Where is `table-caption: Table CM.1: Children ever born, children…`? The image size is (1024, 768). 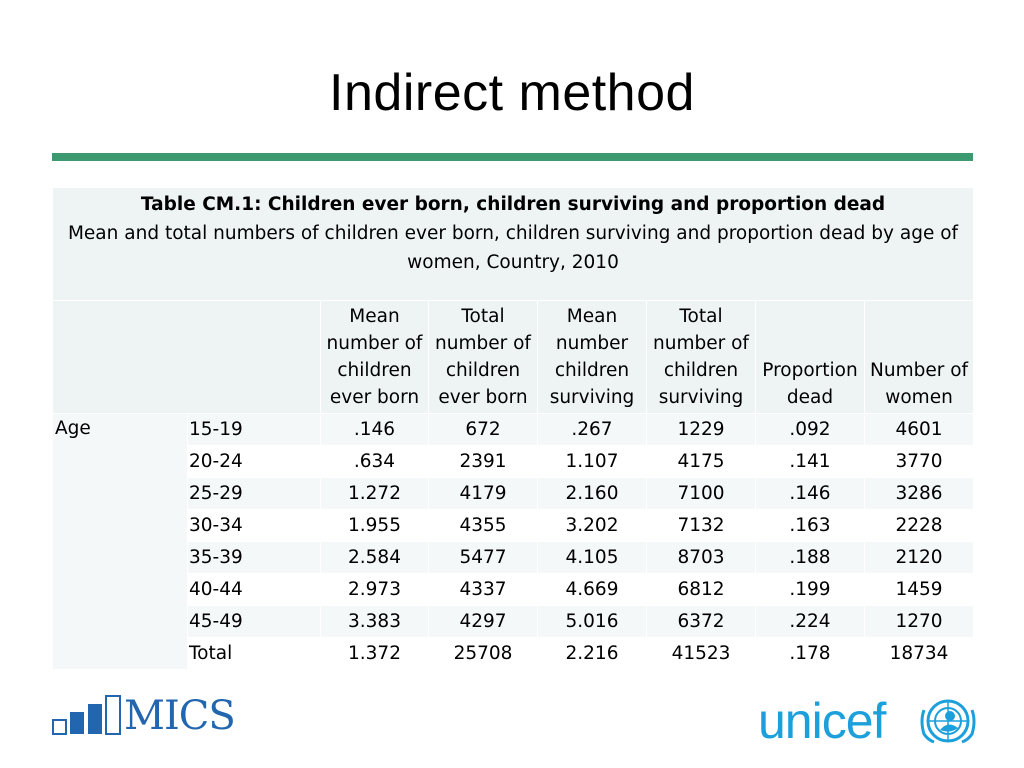 table-caption: Table CM.1: Children ever born, children… is located at coordinates (513, 244).